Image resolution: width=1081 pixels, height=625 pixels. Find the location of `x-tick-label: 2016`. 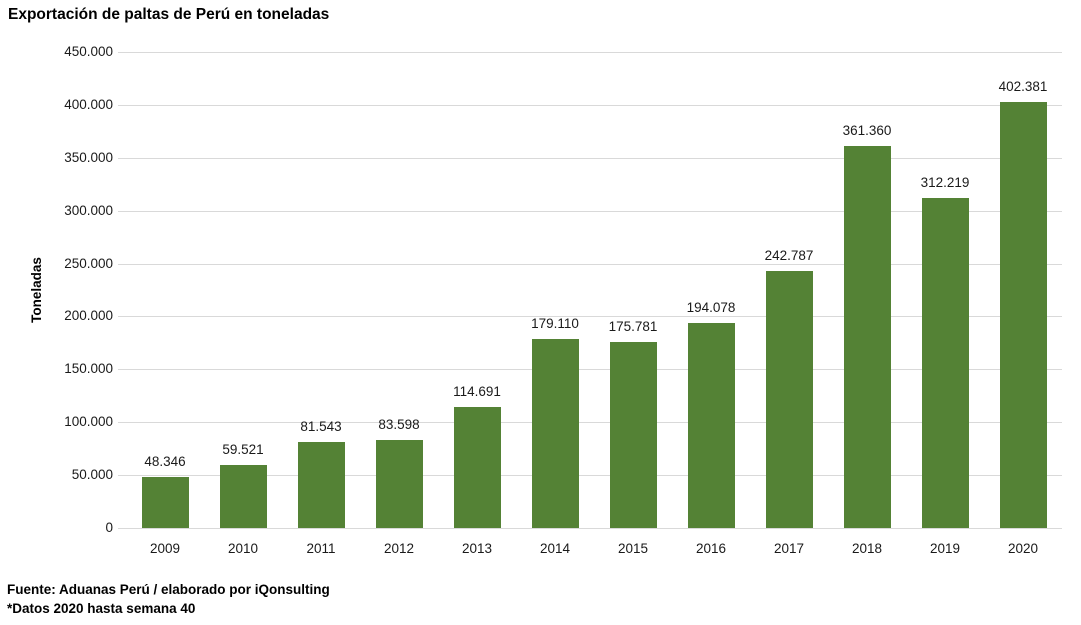

x-tick-label: 2016 is located at coordinates (711, 548).